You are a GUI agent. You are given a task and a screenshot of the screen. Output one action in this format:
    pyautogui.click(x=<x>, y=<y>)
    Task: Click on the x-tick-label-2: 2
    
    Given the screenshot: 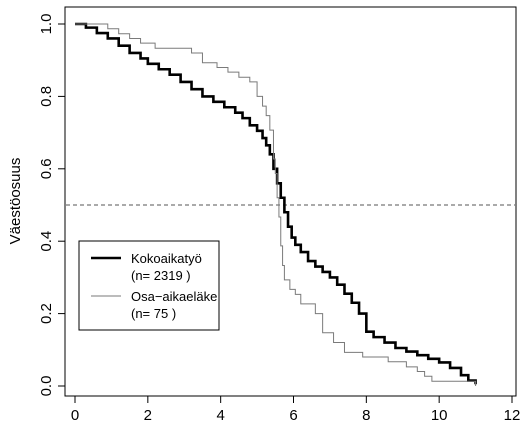 What is the action you would take?
    pyautogui.click(x=148, y=415)
    